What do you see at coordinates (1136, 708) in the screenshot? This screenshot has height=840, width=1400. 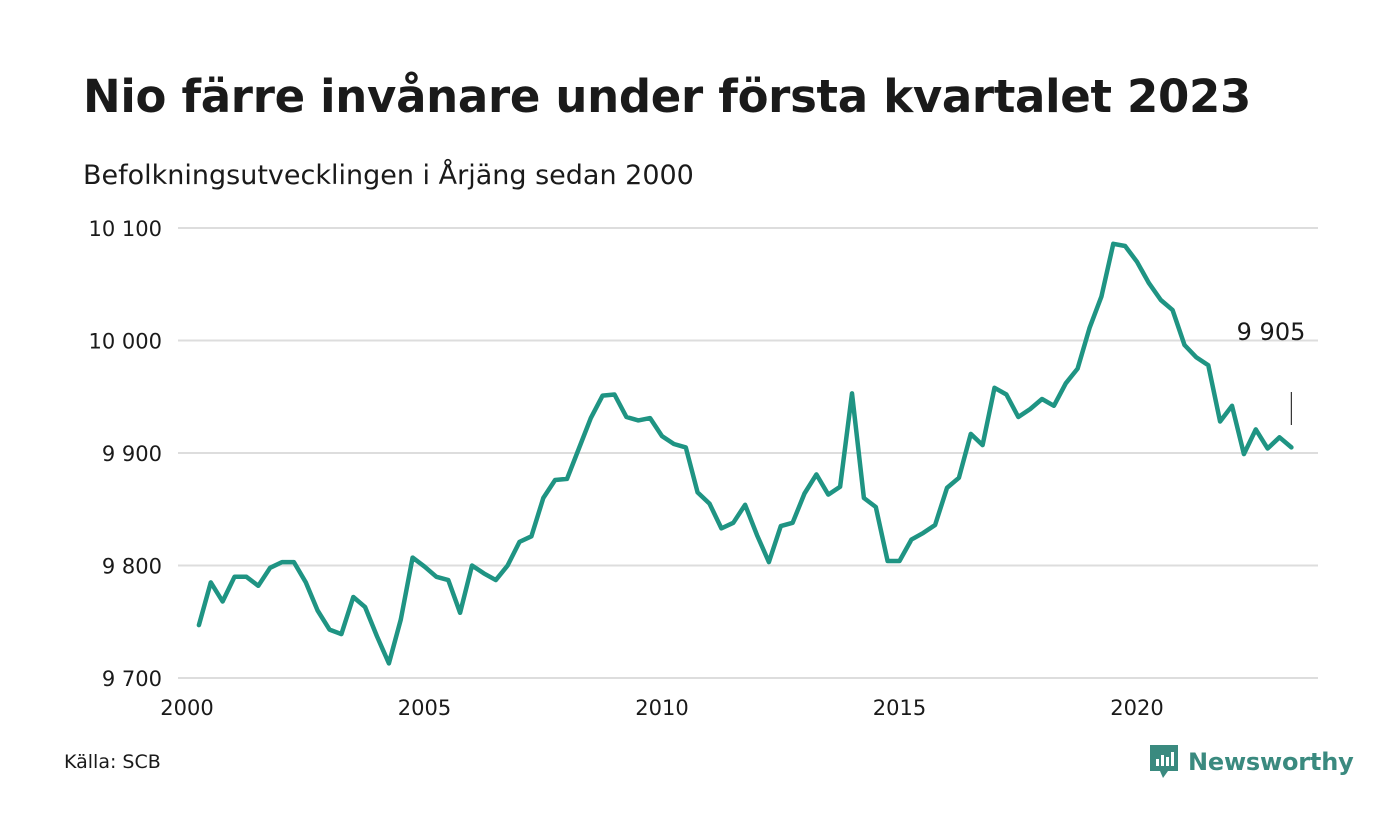 I see `x-tick-label: 2020` at bounding box center [1136, 708].